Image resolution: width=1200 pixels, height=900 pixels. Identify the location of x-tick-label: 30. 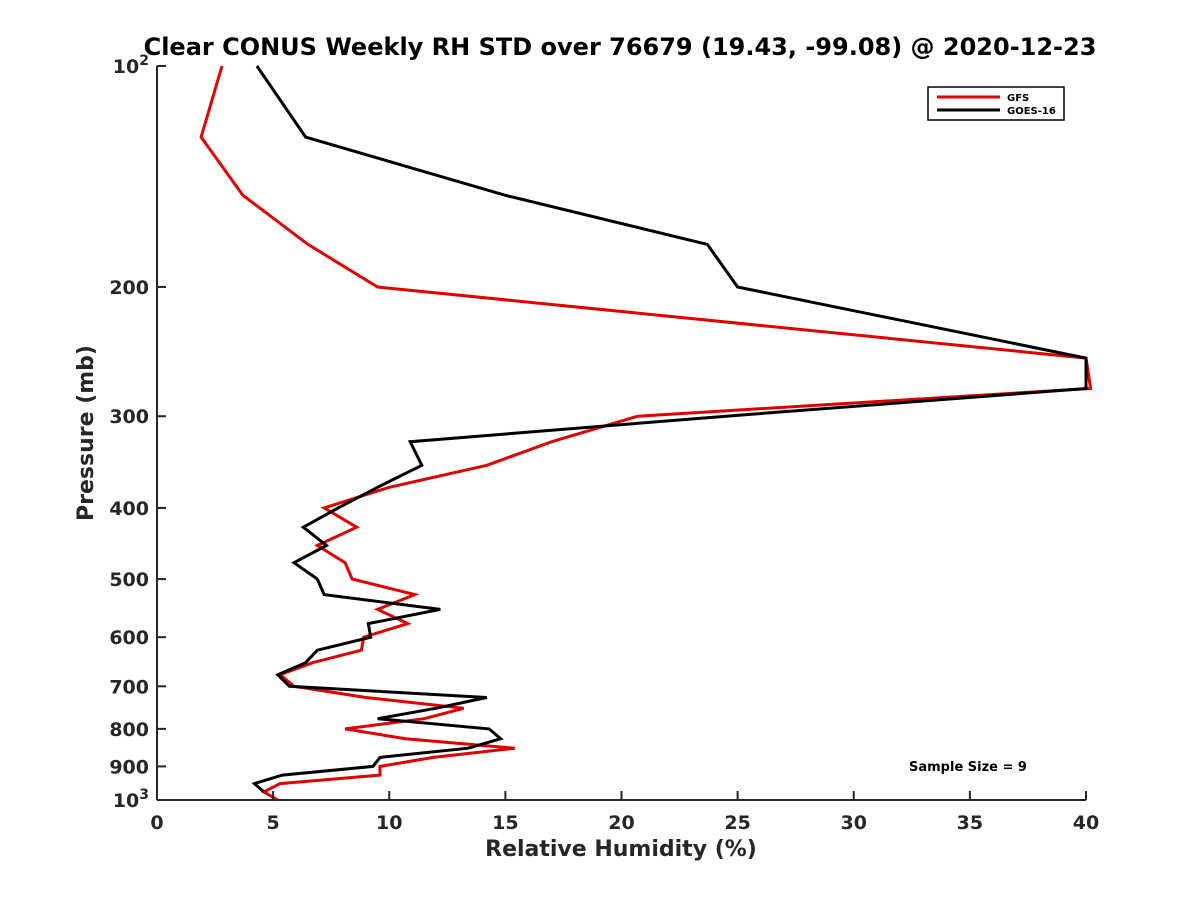
(854, 823).